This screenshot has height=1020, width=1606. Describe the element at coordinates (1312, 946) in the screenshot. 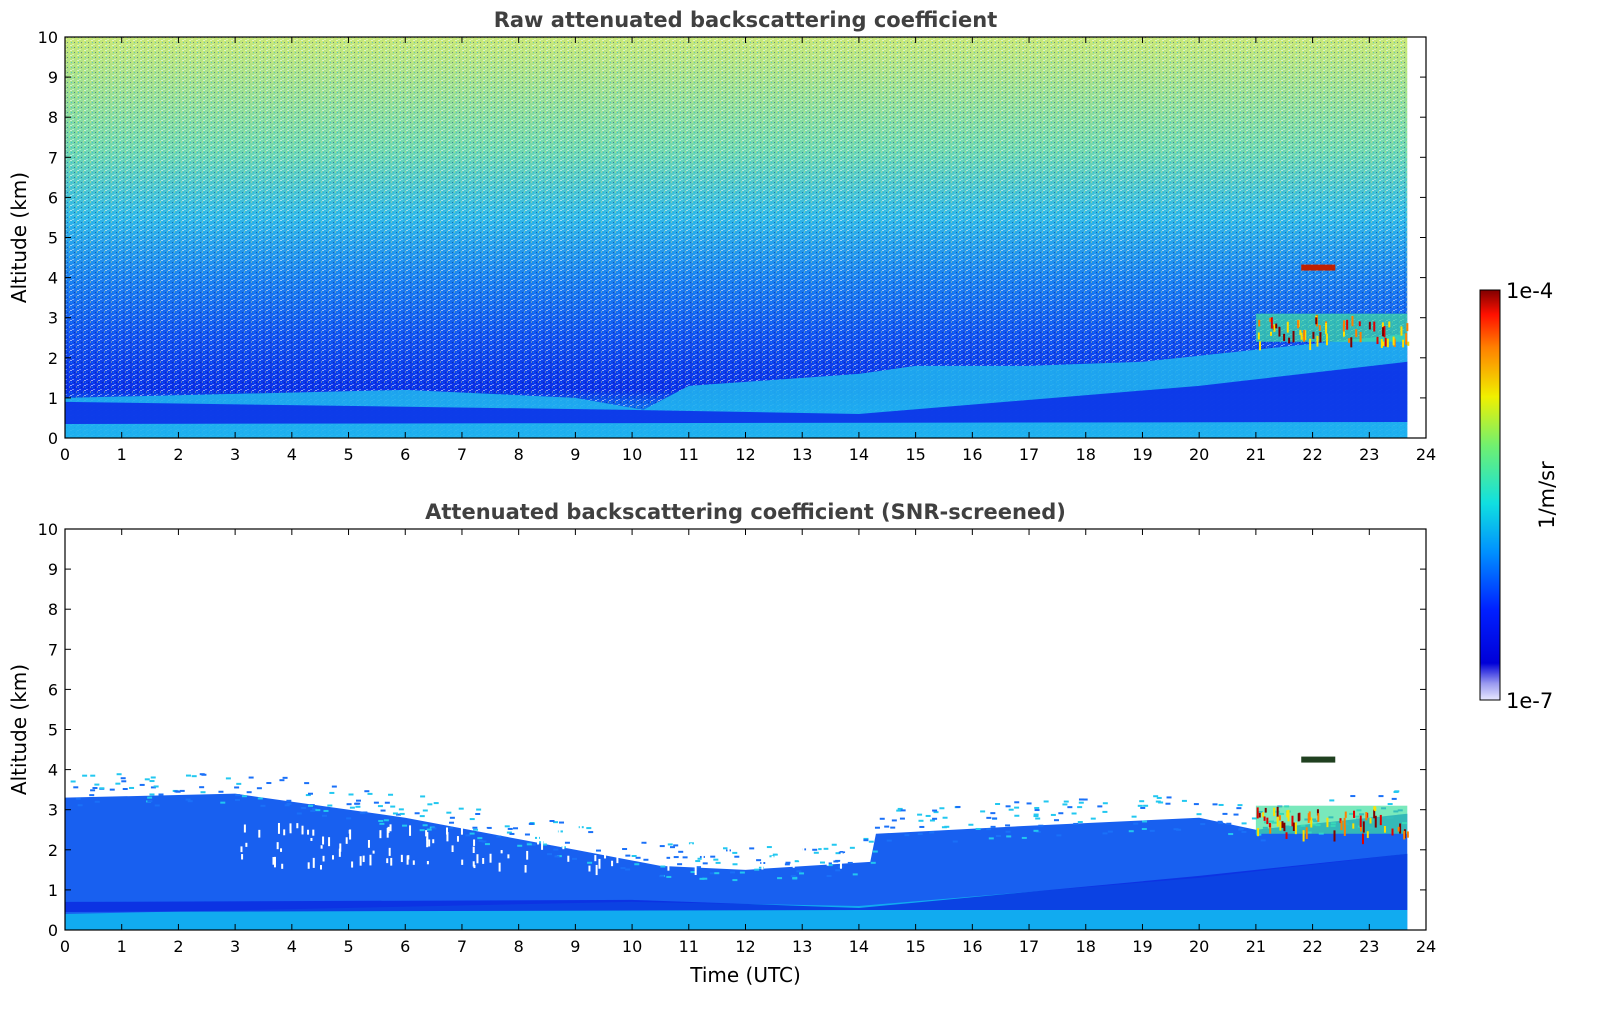

I see `x-tick-label: 22` at that location.